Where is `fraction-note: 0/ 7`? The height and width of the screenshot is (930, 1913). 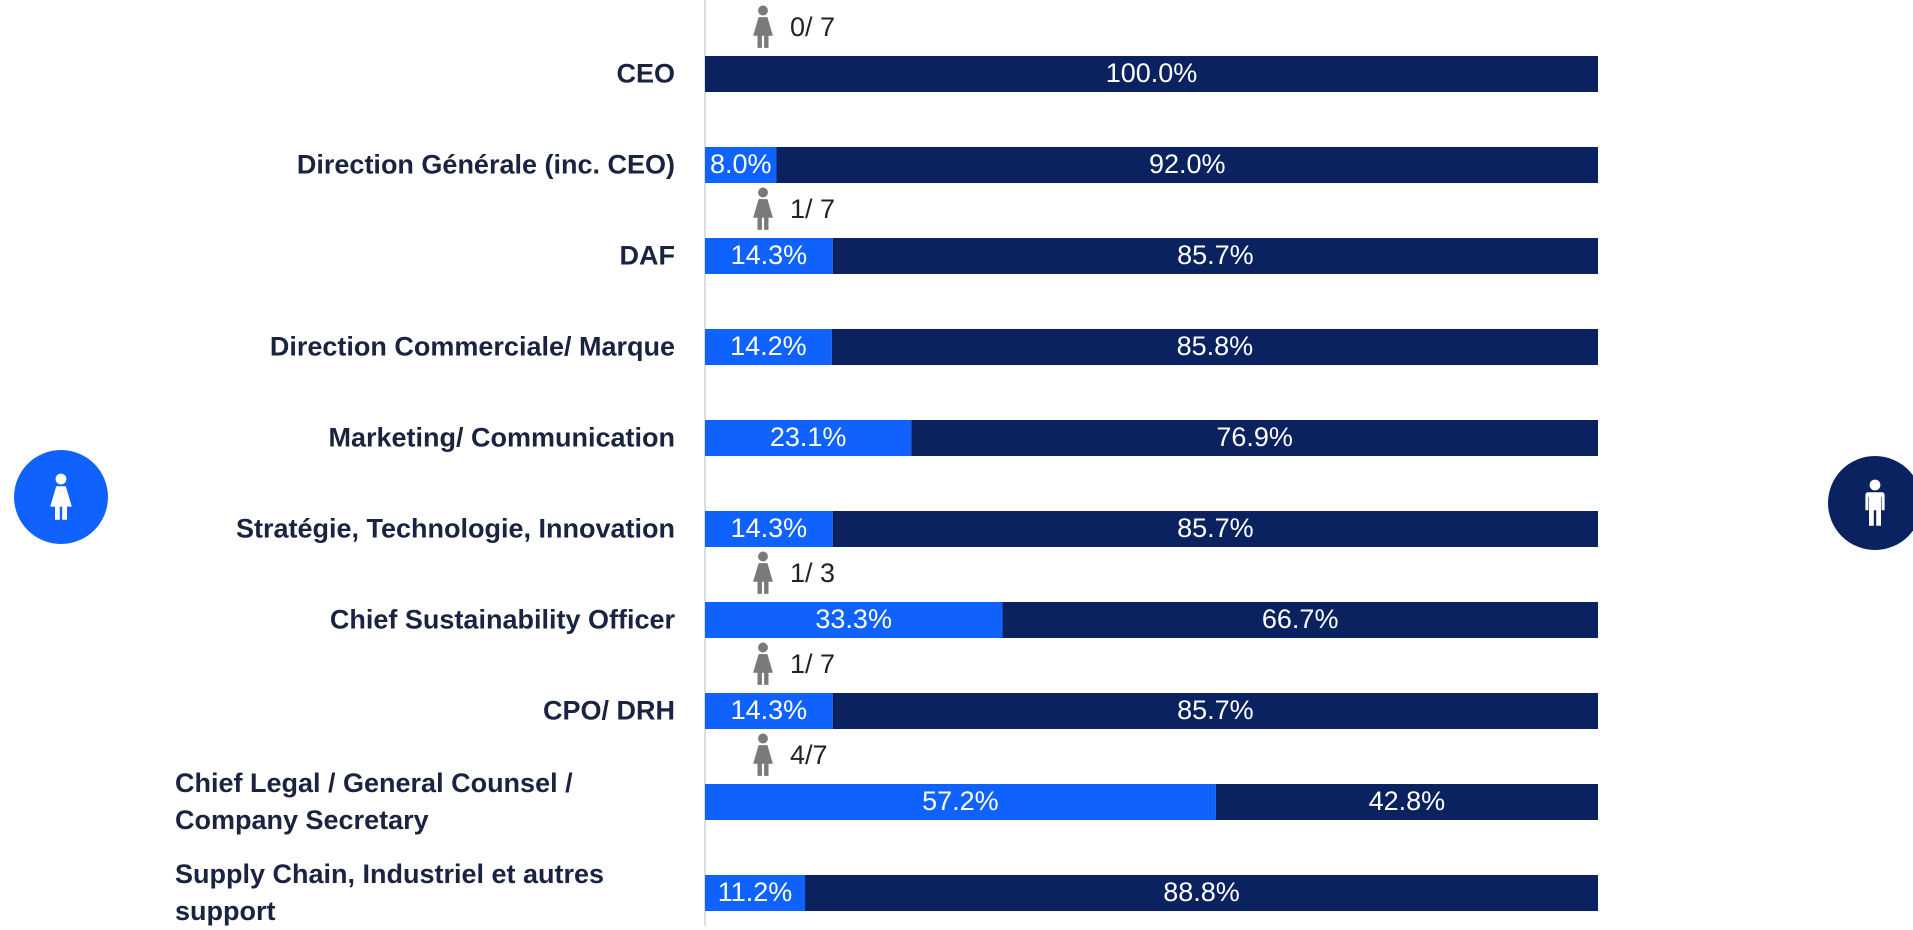 fraction-note: 0/ 7 is located at coordinates (794, 26).